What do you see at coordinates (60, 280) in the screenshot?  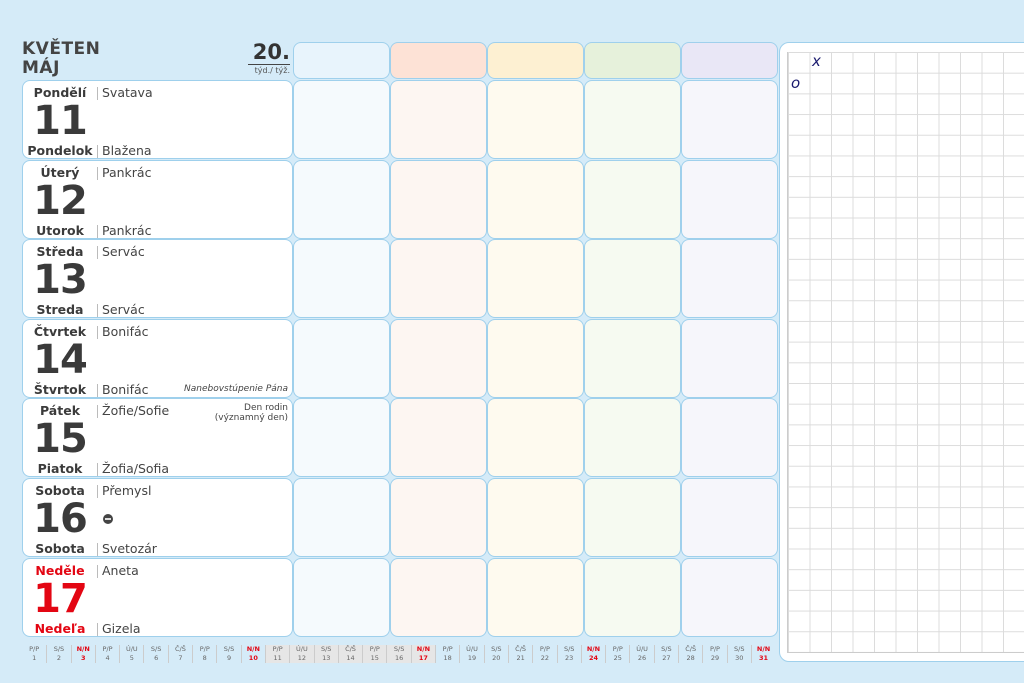 I see `day-number: 13` at bounding box center [60, 280].